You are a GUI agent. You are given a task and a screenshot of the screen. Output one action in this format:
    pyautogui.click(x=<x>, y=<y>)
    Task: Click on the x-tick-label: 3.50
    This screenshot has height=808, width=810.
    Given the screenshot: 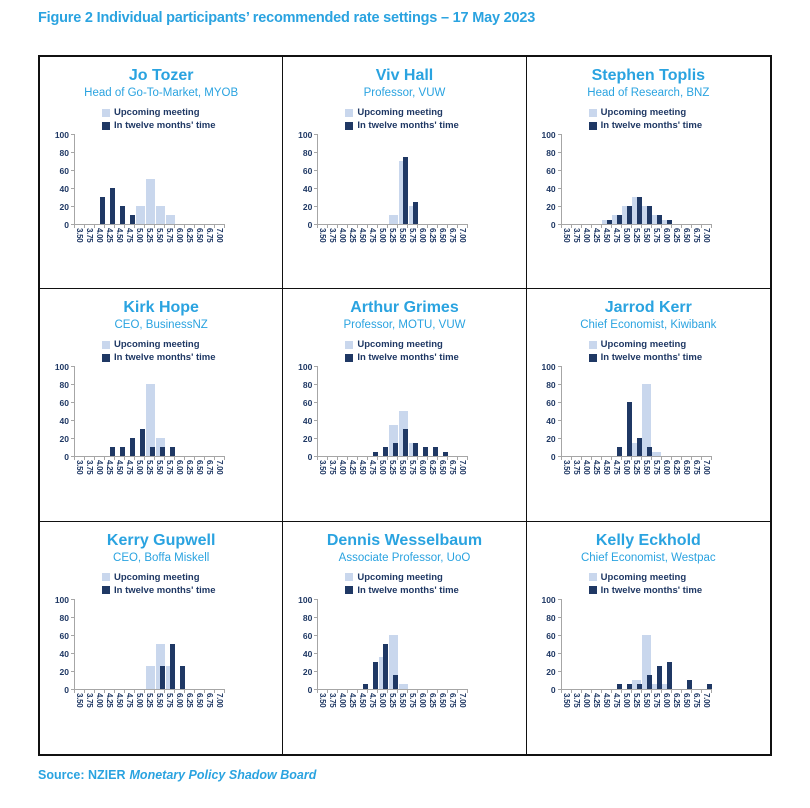 What is the action you would take?
    pyautogui.click(x=79, y=700)
    